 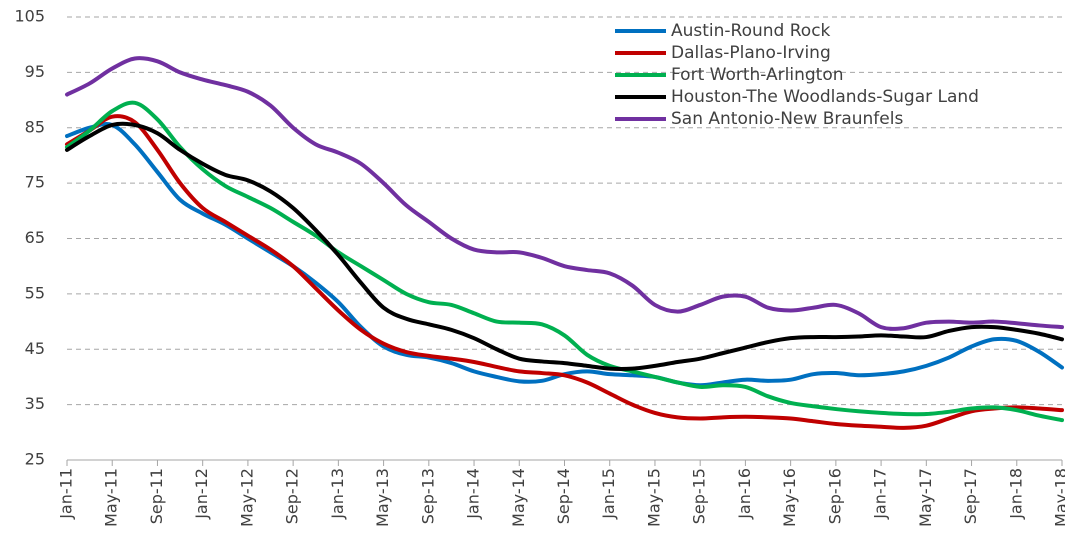 I want to click on legend-label: Houston-The Woodlands-Sugar Land, so click(x=825, y=97).